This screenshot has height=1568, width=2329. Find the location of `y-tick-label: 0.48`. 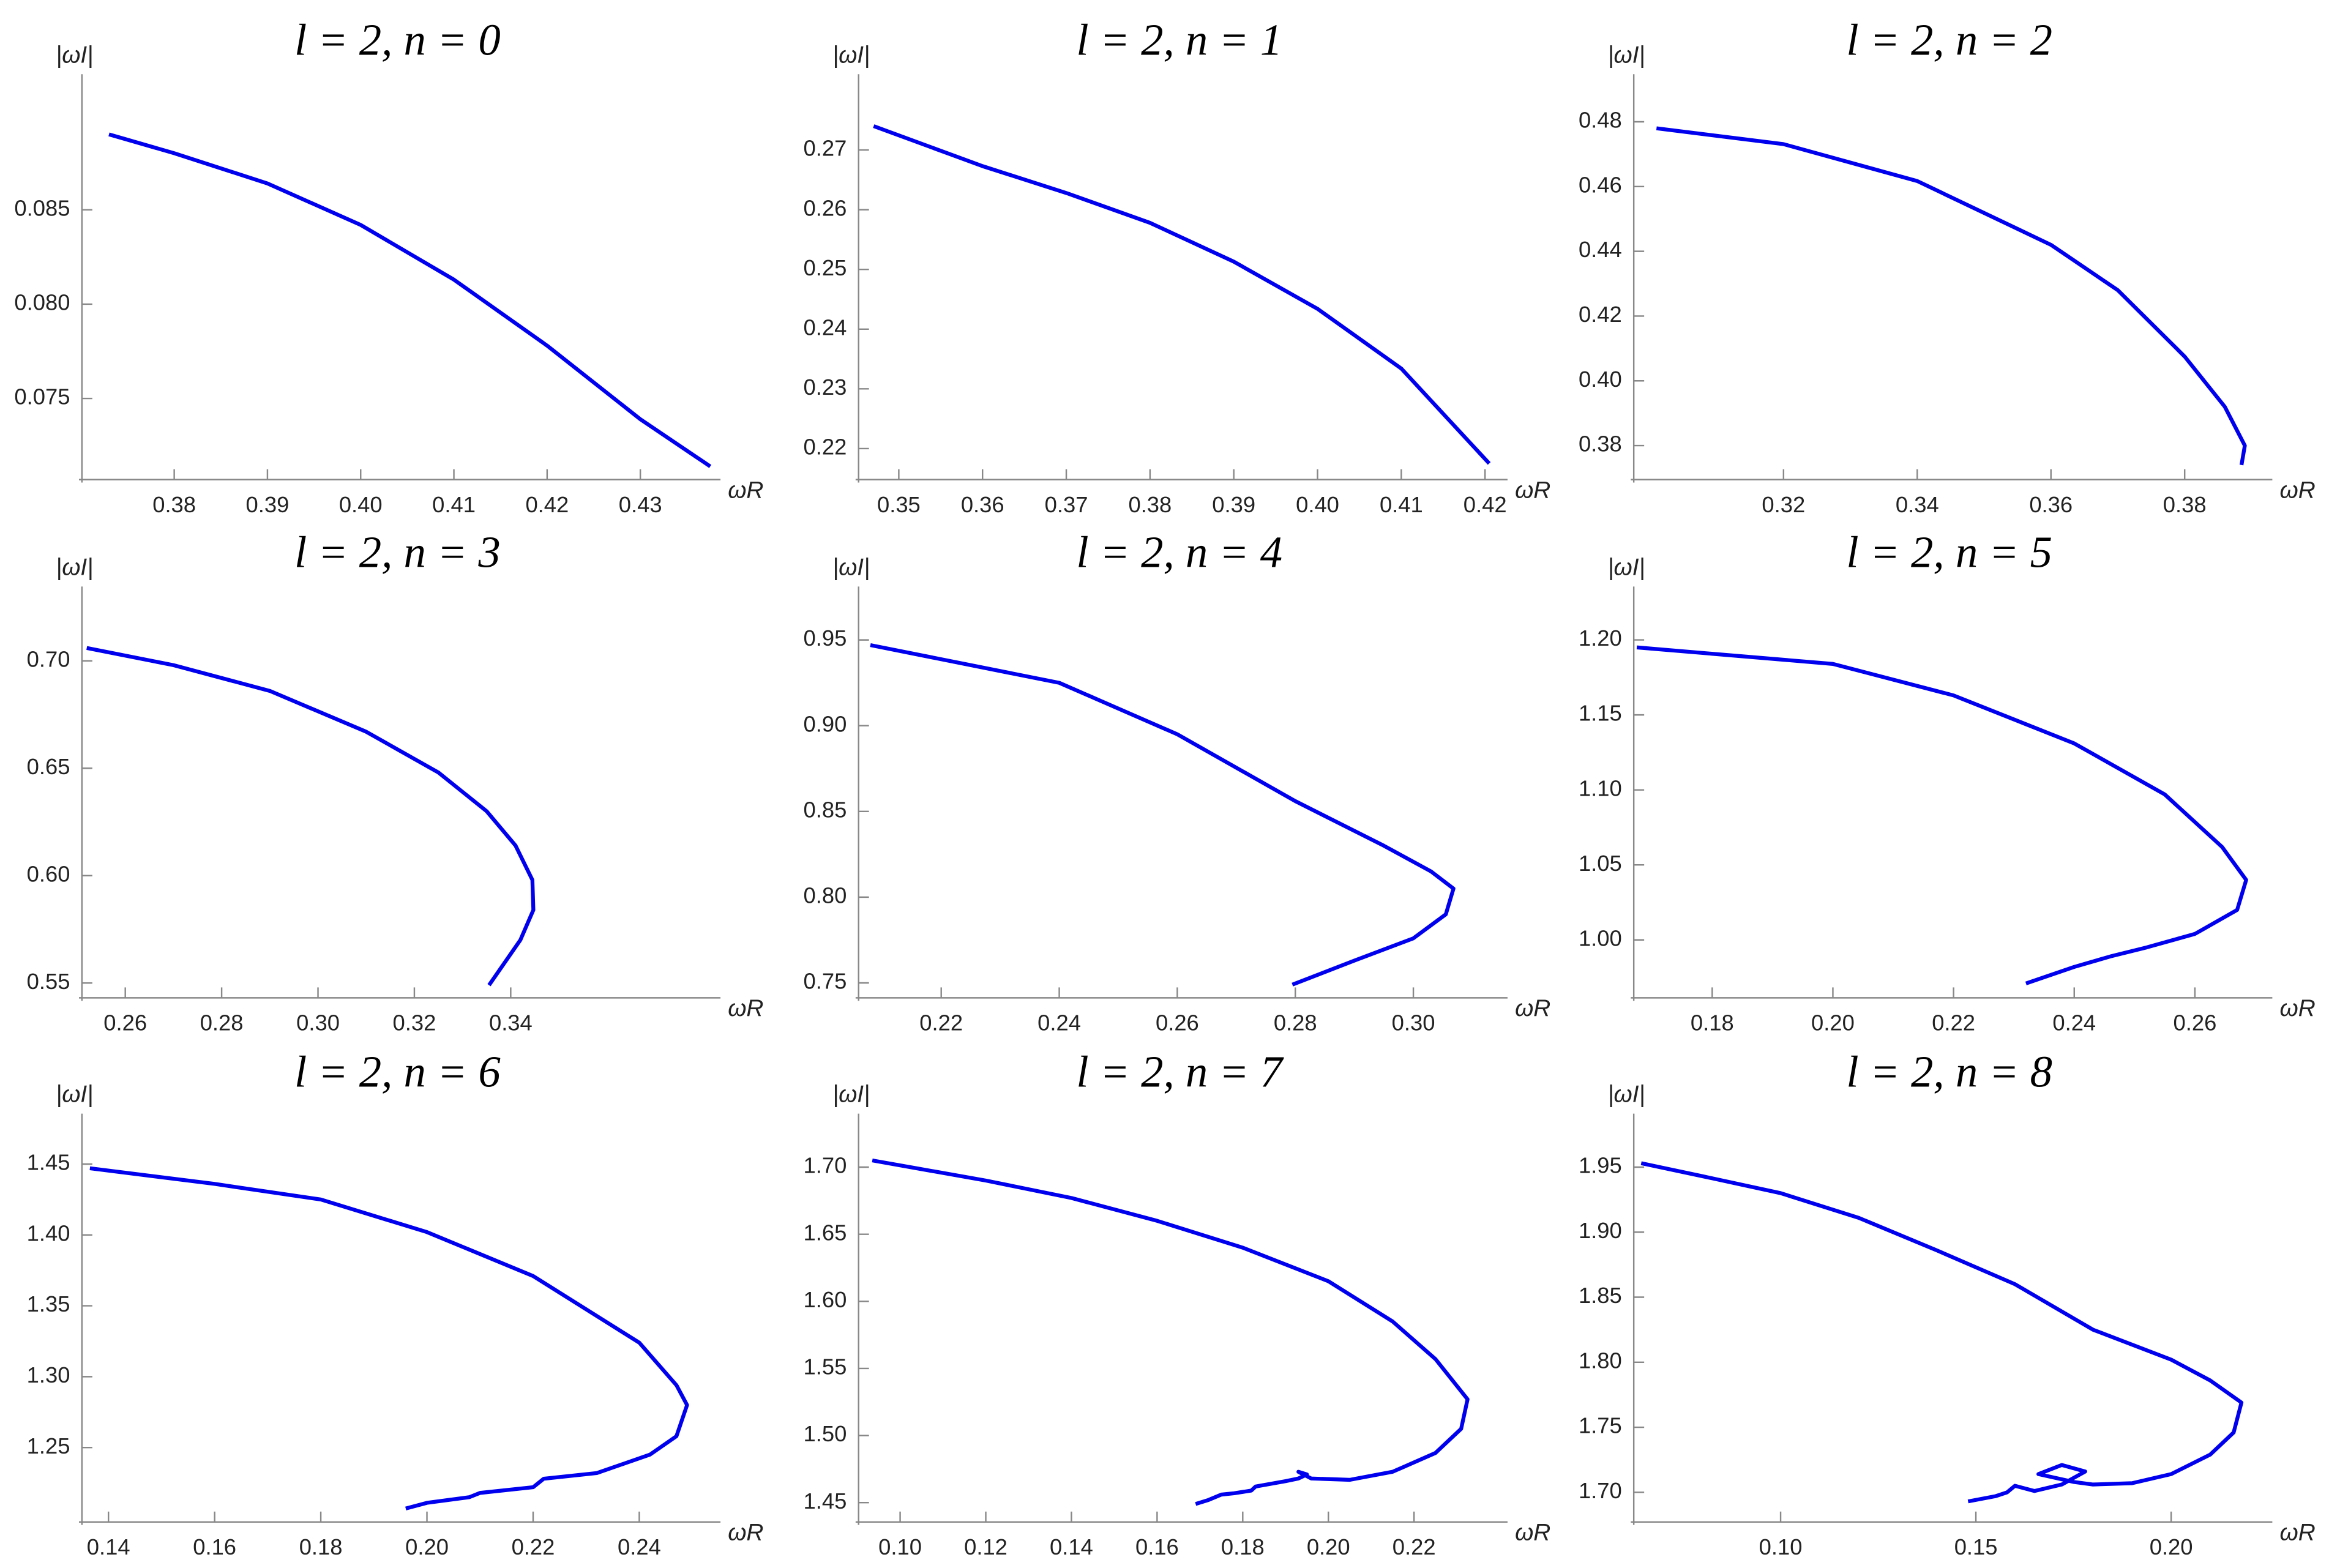

y-tick-label: 0.48 is located at coordinates (1600, 120).